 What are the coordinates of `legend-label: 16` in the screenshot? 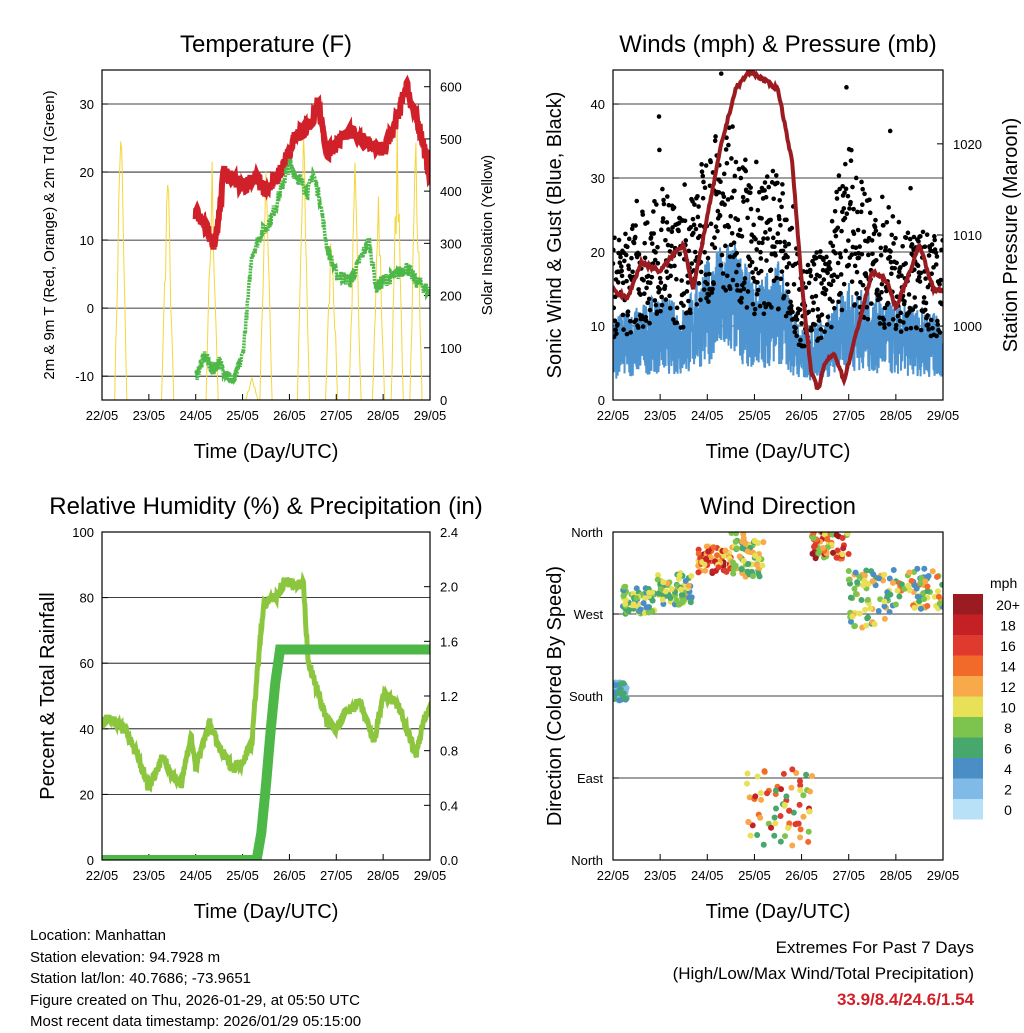 It's located at (1008, 646).